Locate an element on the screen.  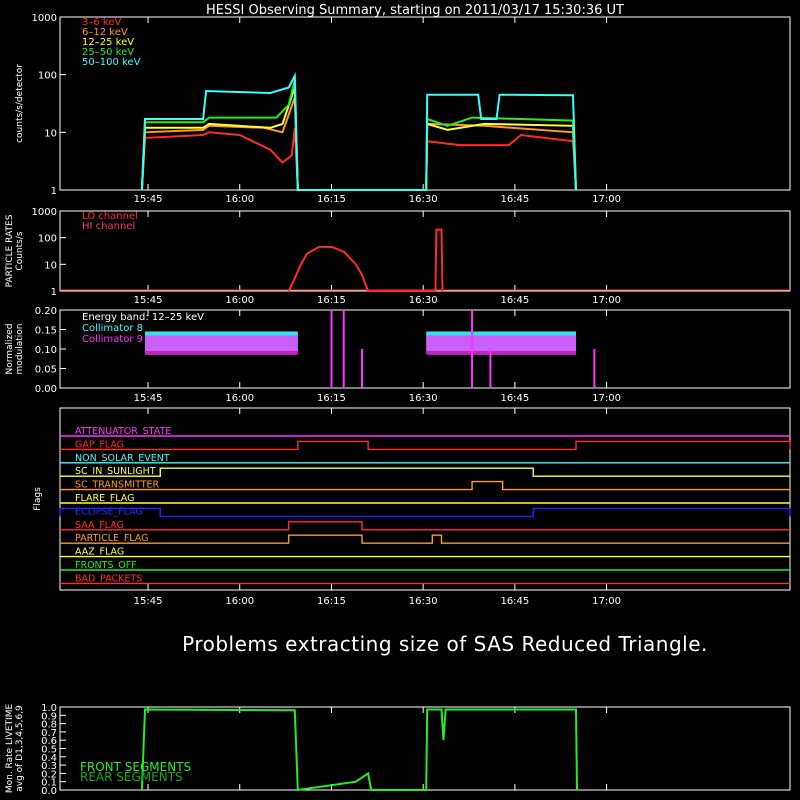
legend-12-25: 12–25 keV is located at coordinates (108, 42).